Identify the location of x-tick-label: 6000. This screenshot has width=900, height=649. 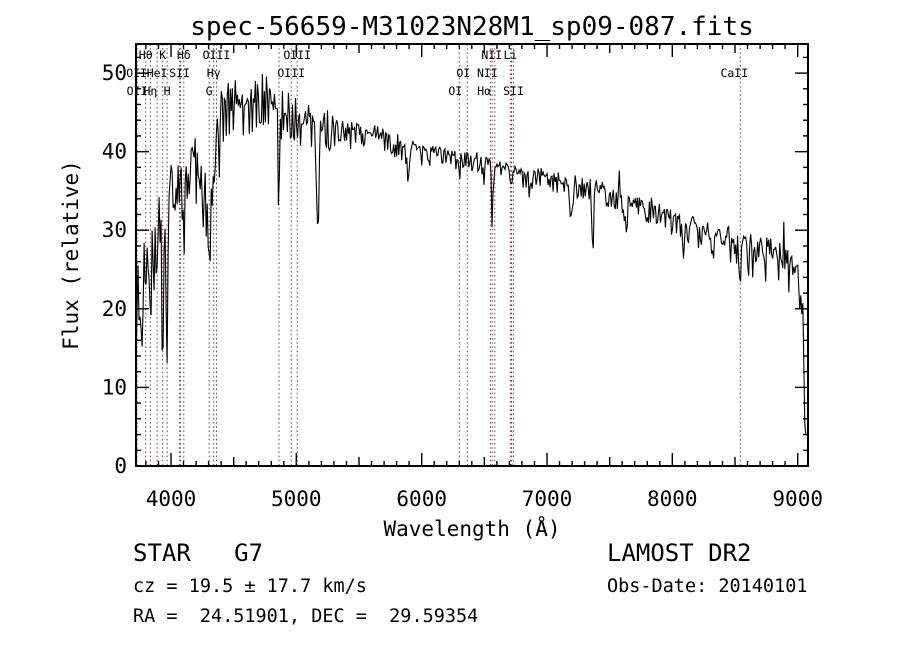
(421, 499).